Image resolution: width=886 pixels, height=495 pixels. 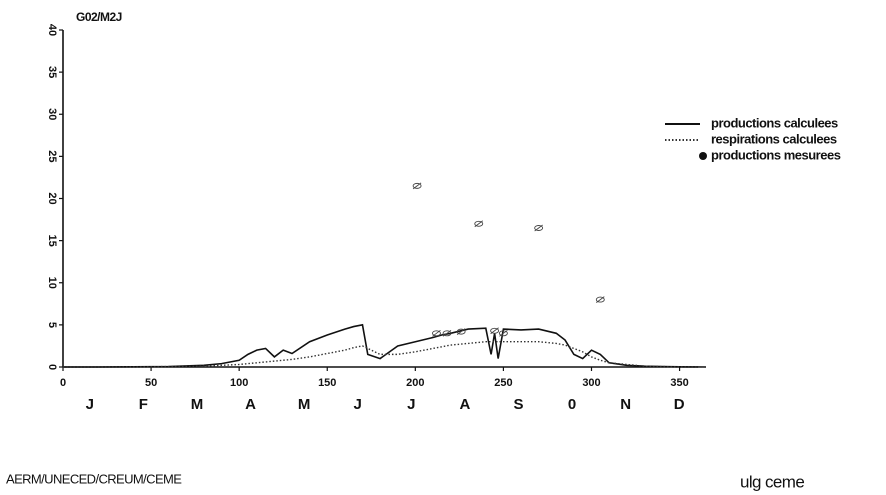 I want to click on y-tick-label: 35, so click(x=52, y=72).